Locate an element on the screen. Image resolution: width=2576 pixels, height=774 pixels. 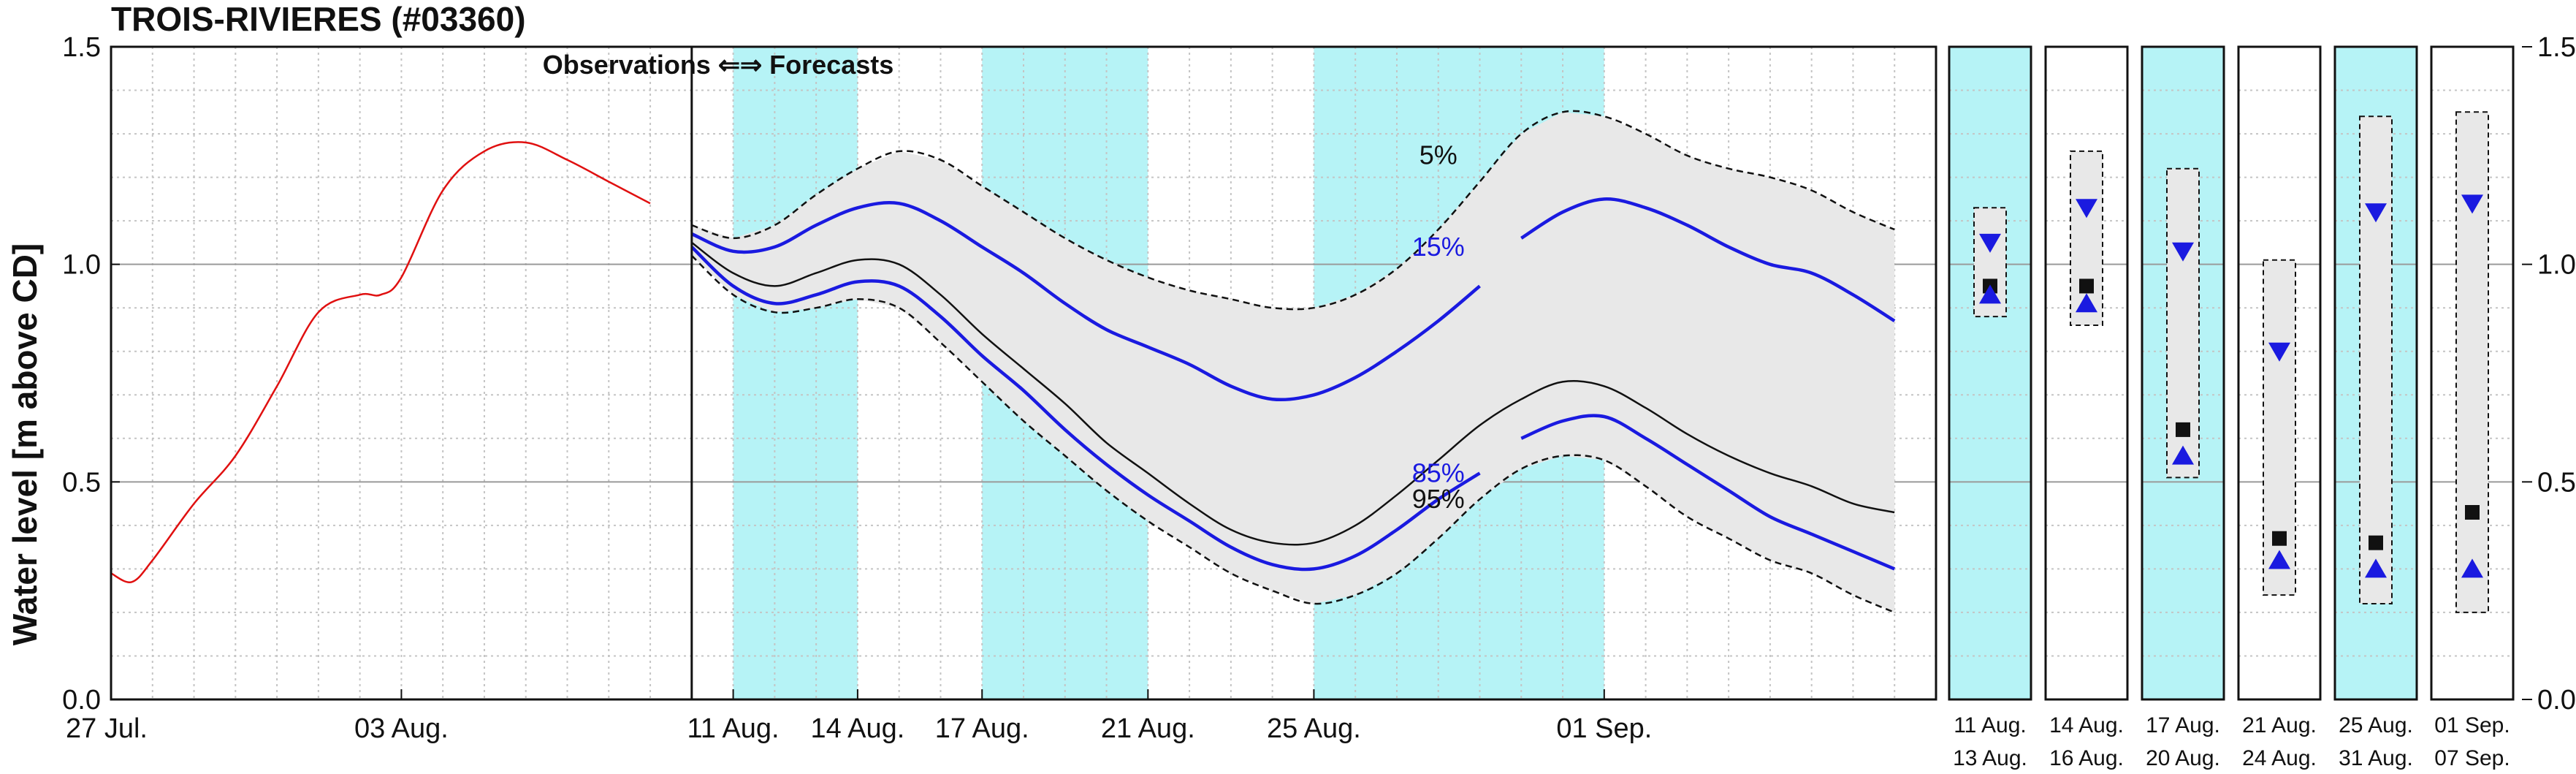
period-panel-1: 11 Aug. 13 Aug. is located at coordinates (1990, 408).